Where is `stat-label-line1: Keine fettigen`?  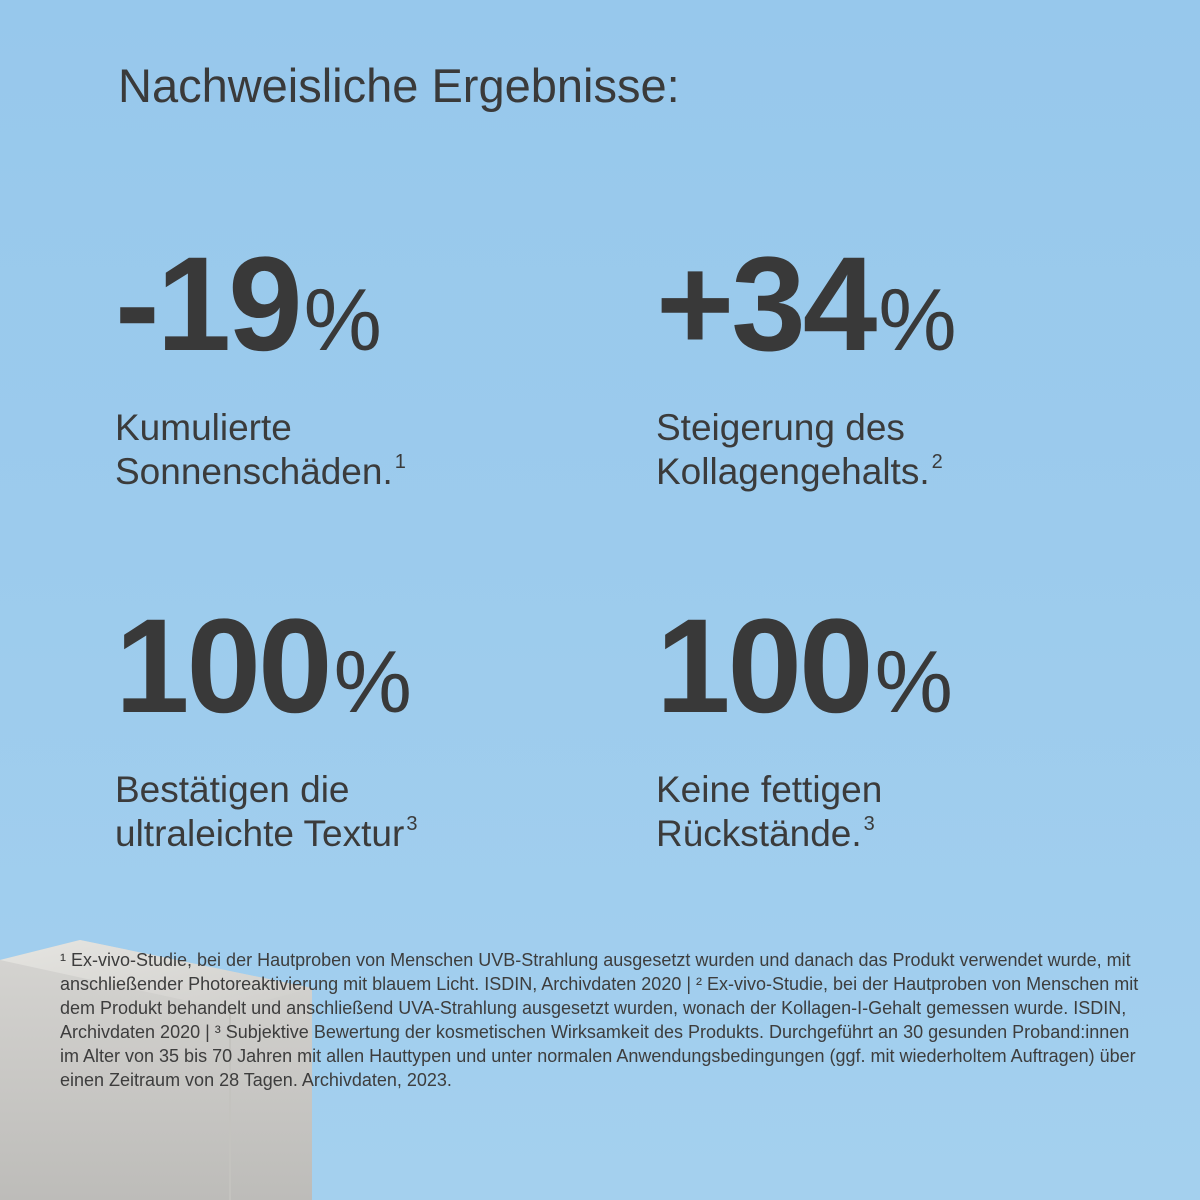 stat-label-line1: Keine fettigen is located at coordinates (769, 789).